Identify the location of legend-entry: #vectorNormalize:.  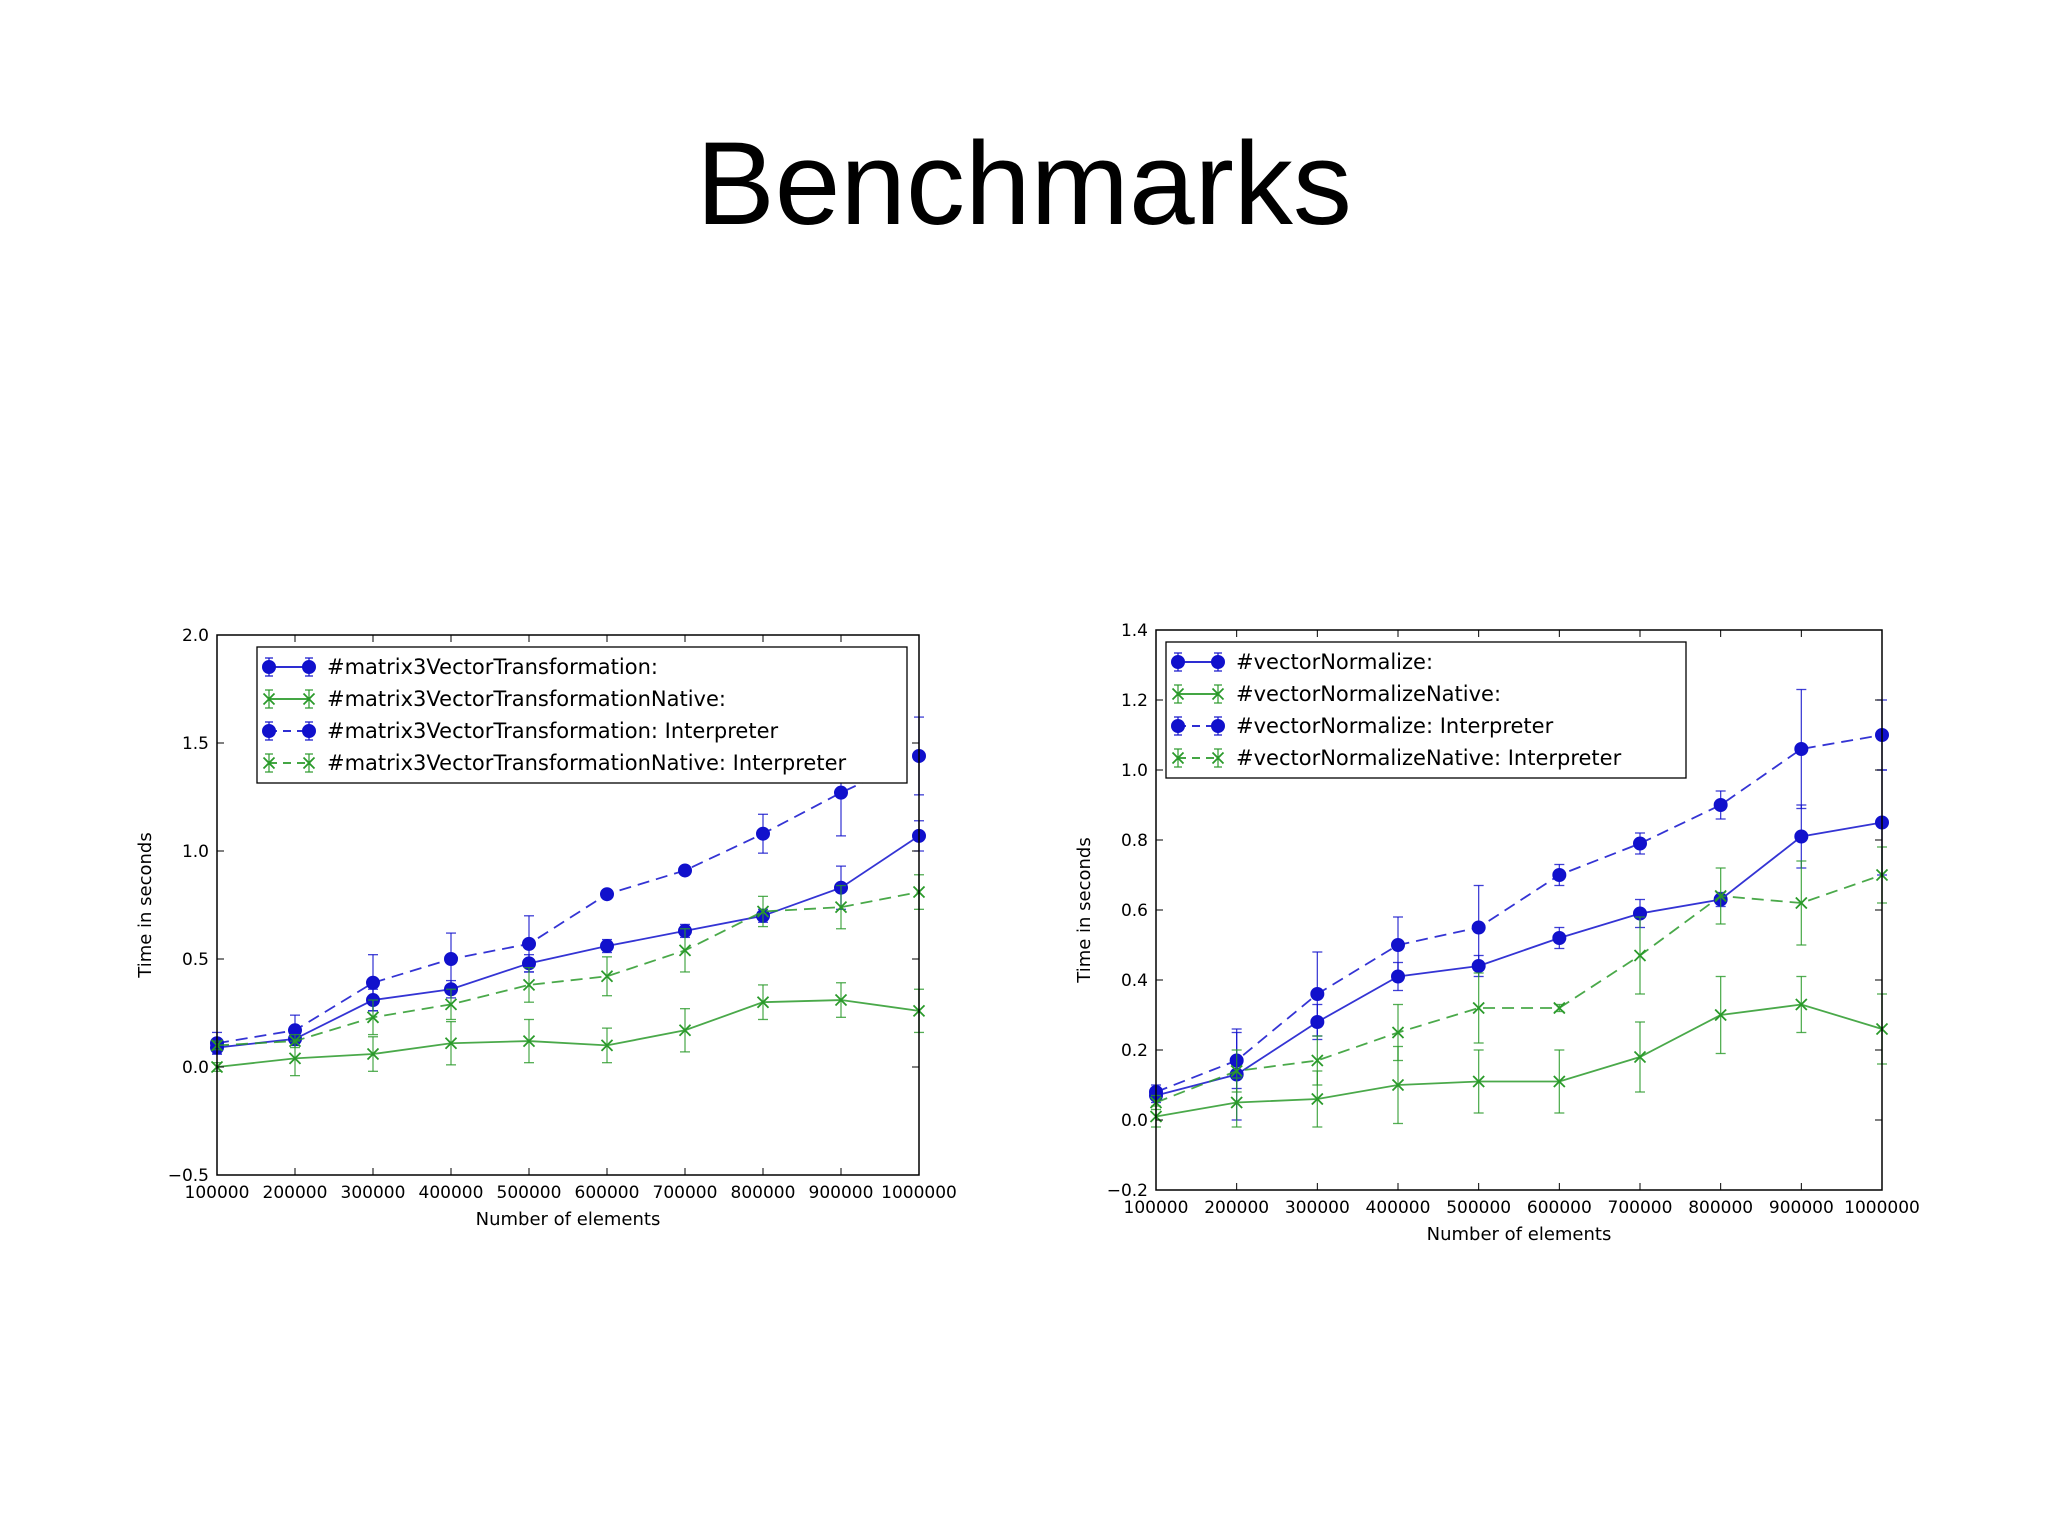
(1302, 662).